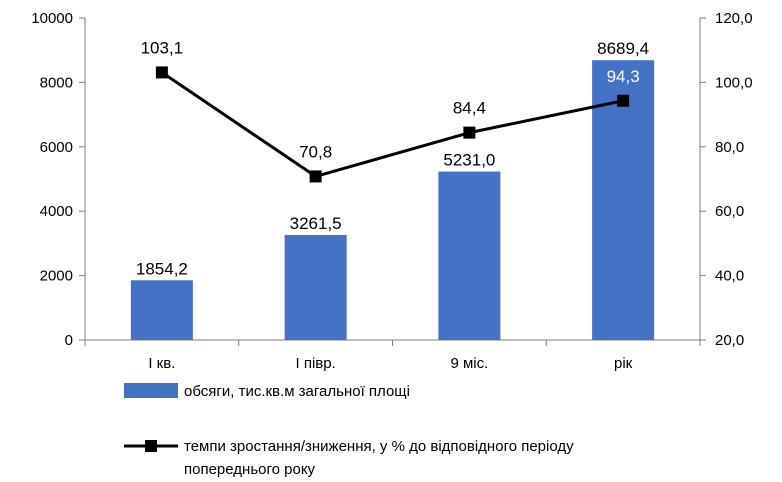  I want to click on legend-line-marker, so click(151, 446).